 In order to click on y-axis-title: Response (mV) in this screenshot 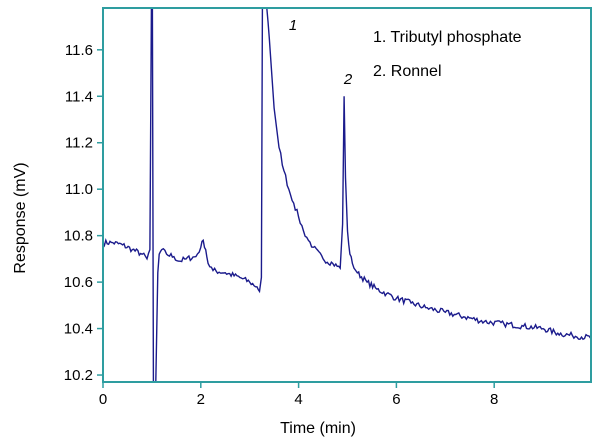, I will do `click(20, 217)`.